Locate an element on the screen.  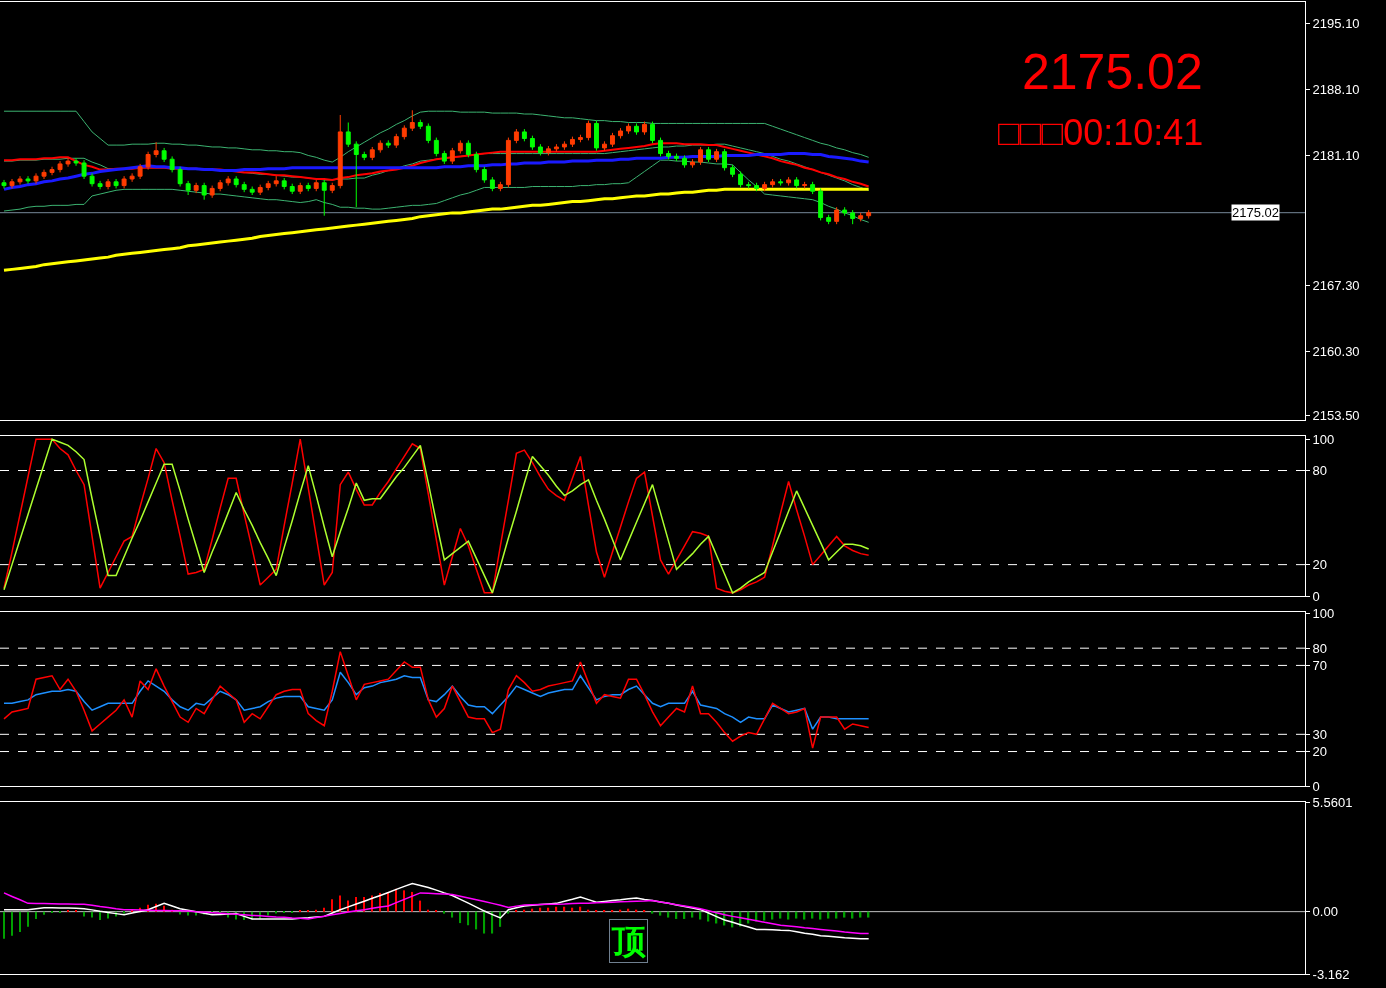
y-tick-label: 2167.30 is located at coordinates (1336, 285).